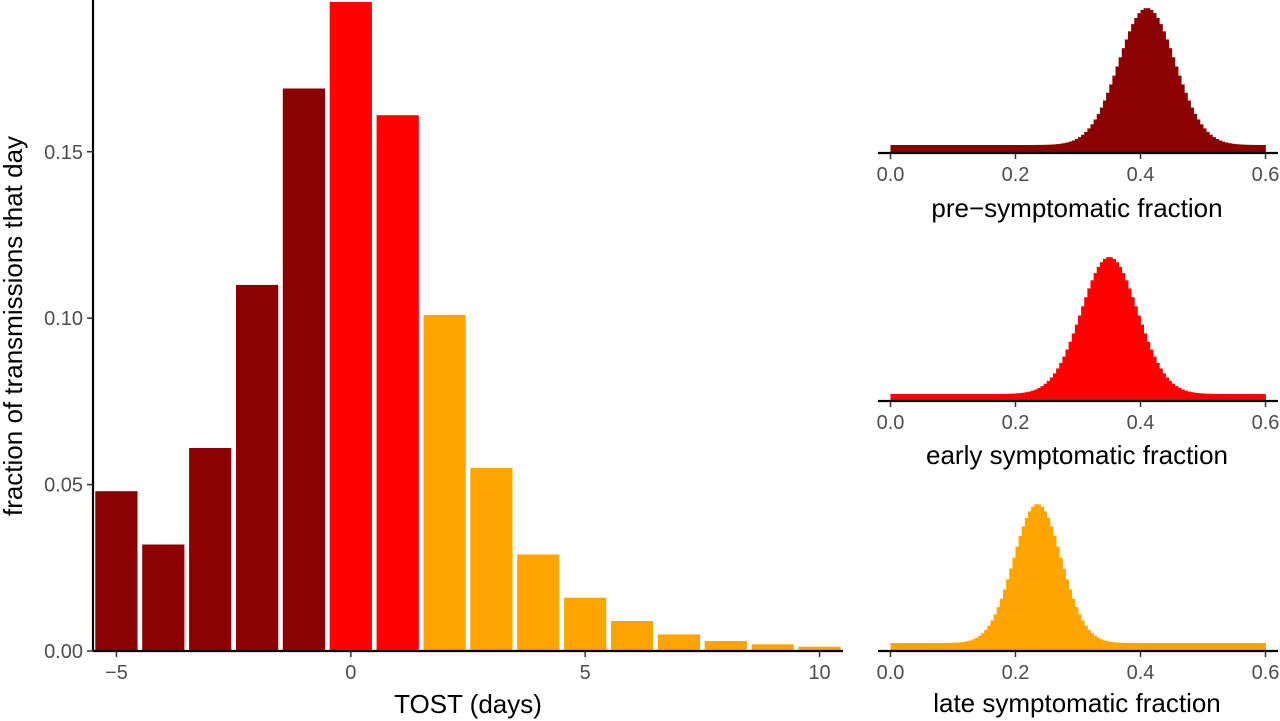 The image size is (1280, 721). What do you see at coordinates (63, 652) in the screenshot?
I see `y-tick-label: 0.00` at bounding box center [63, 652].